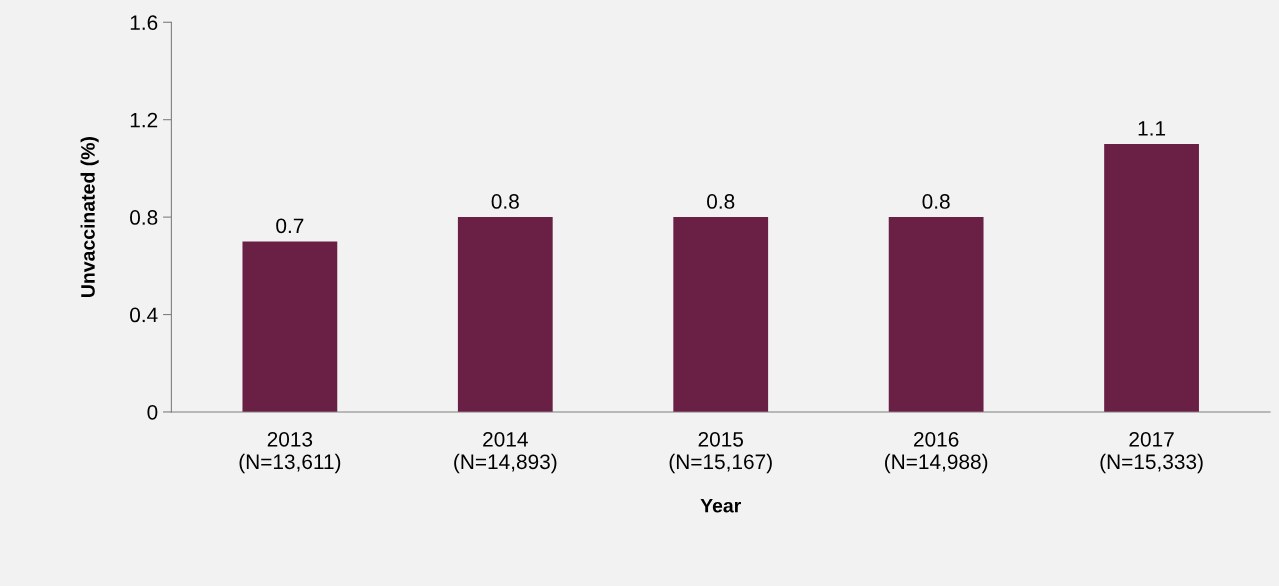  I want to click on y-tick-label: 1.2, so click(144, 120).